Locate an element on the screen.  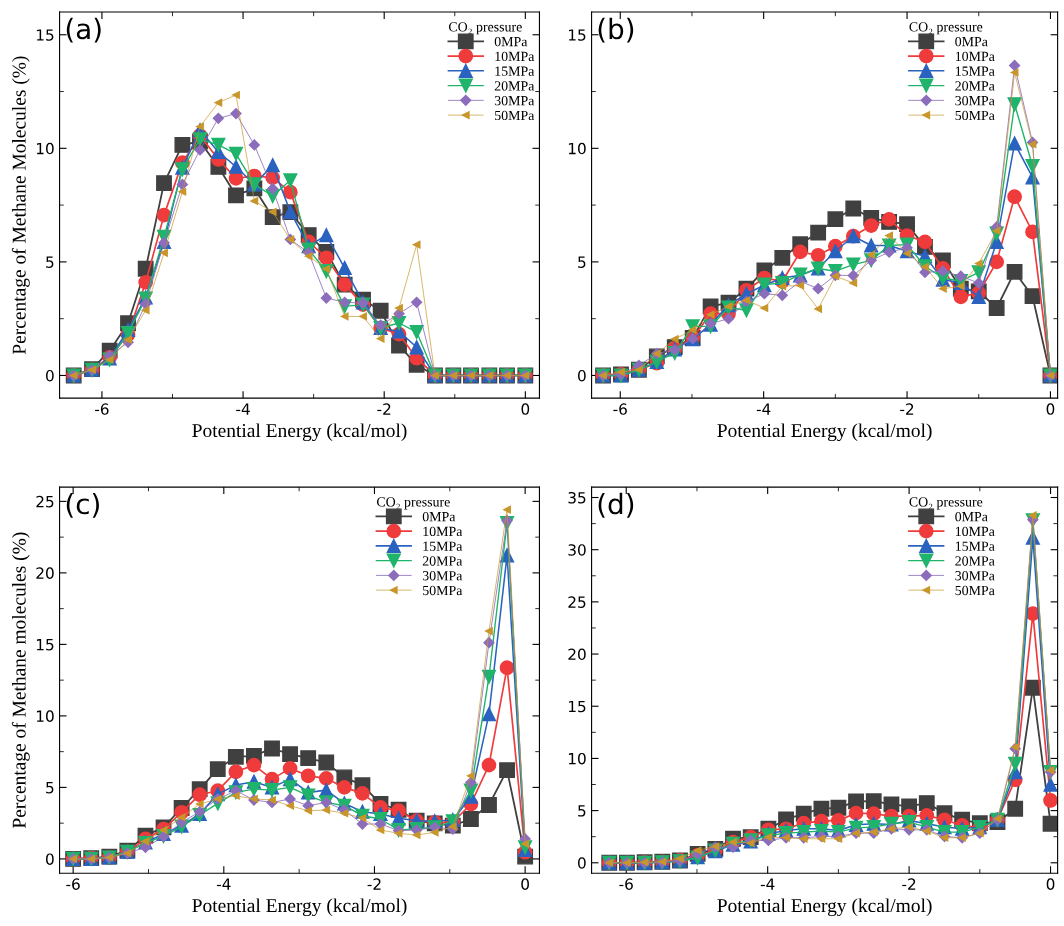
annotation: (c) is located at coordinates (82, 505).